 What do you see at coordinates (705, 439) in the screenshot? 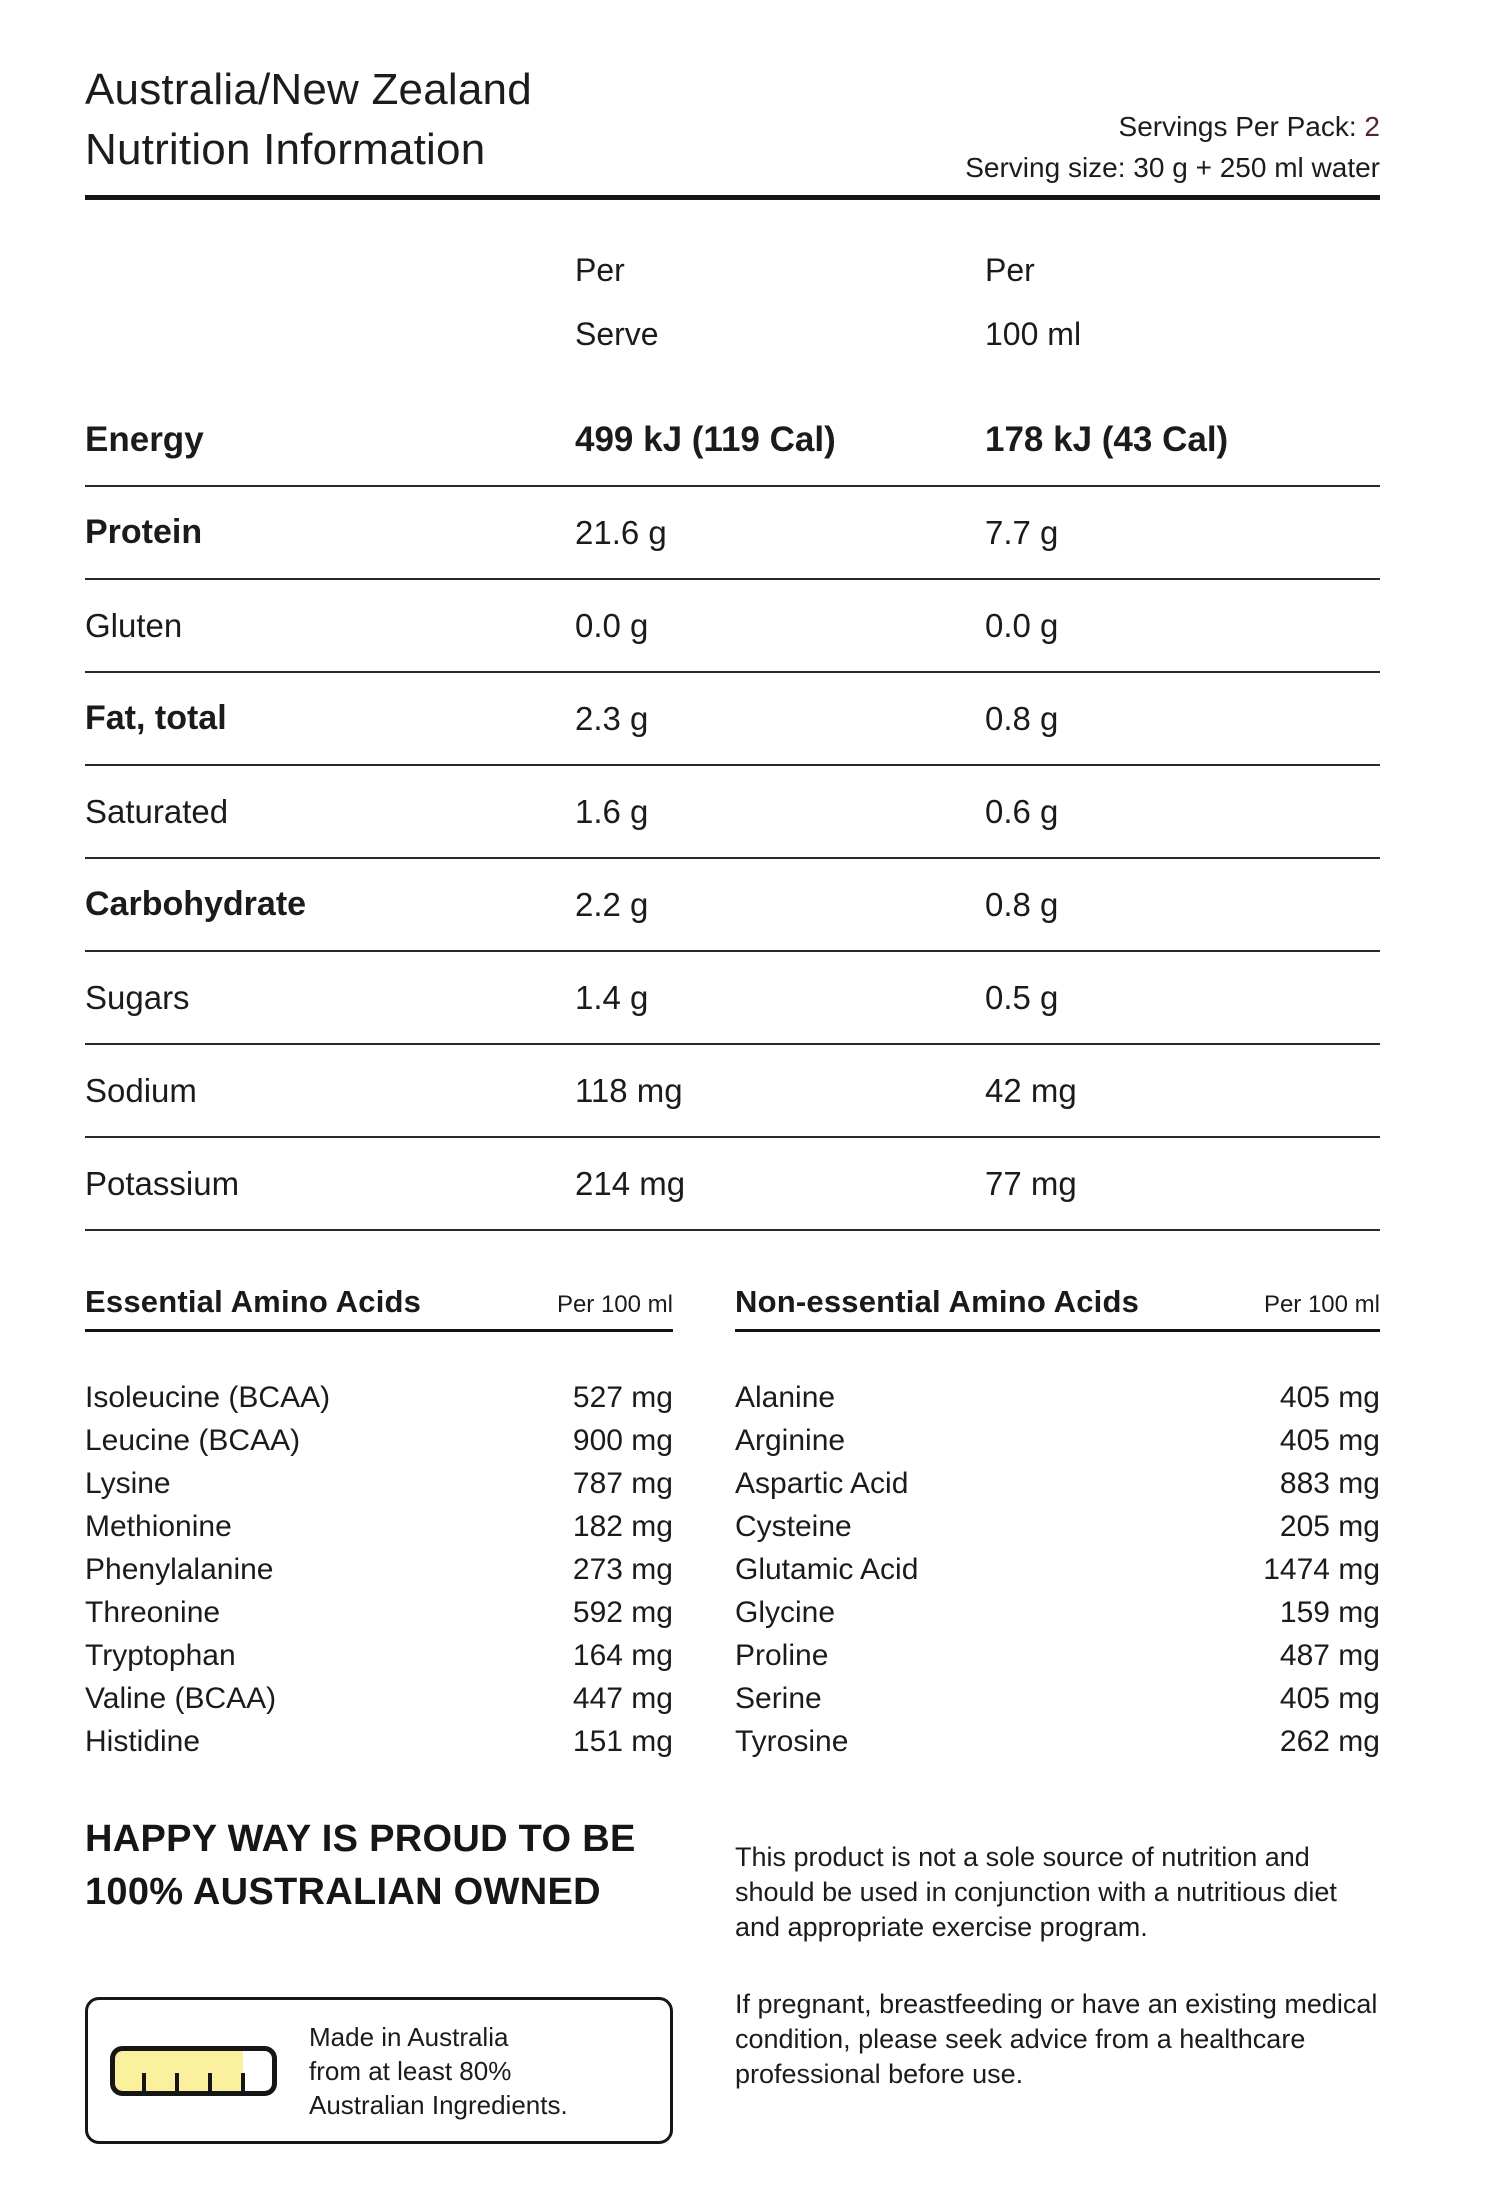
I see `per-serve-value: 499 kJ (119 Cal)` at bounding box center [705, 439].